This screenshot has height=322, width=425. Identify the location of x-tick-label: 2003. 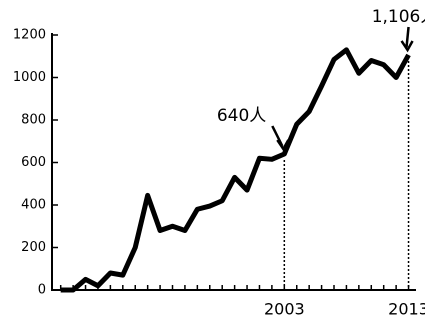
(284, 309).